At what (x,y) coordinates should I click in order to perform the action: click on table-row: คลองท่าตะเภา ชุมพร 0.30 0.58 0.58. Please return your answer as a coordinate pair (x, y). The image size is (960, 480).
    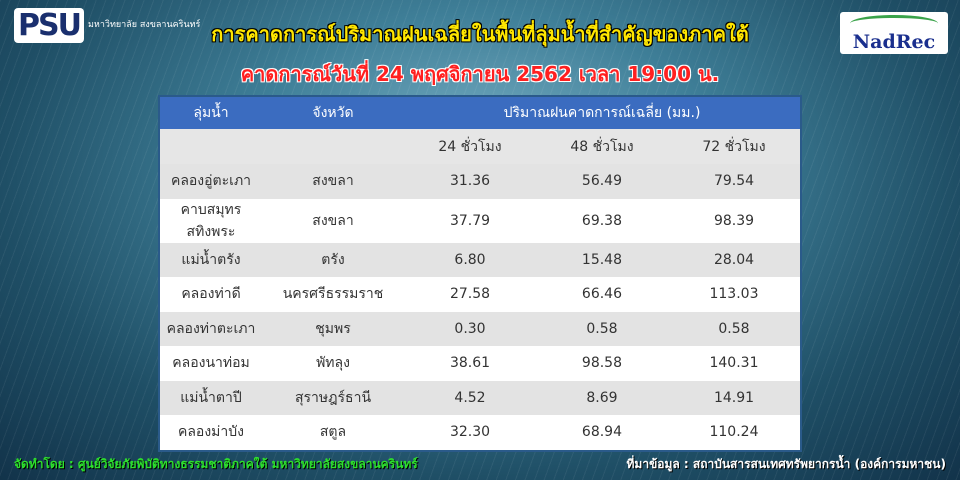
    Looking at the image, I should click on (480, 328).